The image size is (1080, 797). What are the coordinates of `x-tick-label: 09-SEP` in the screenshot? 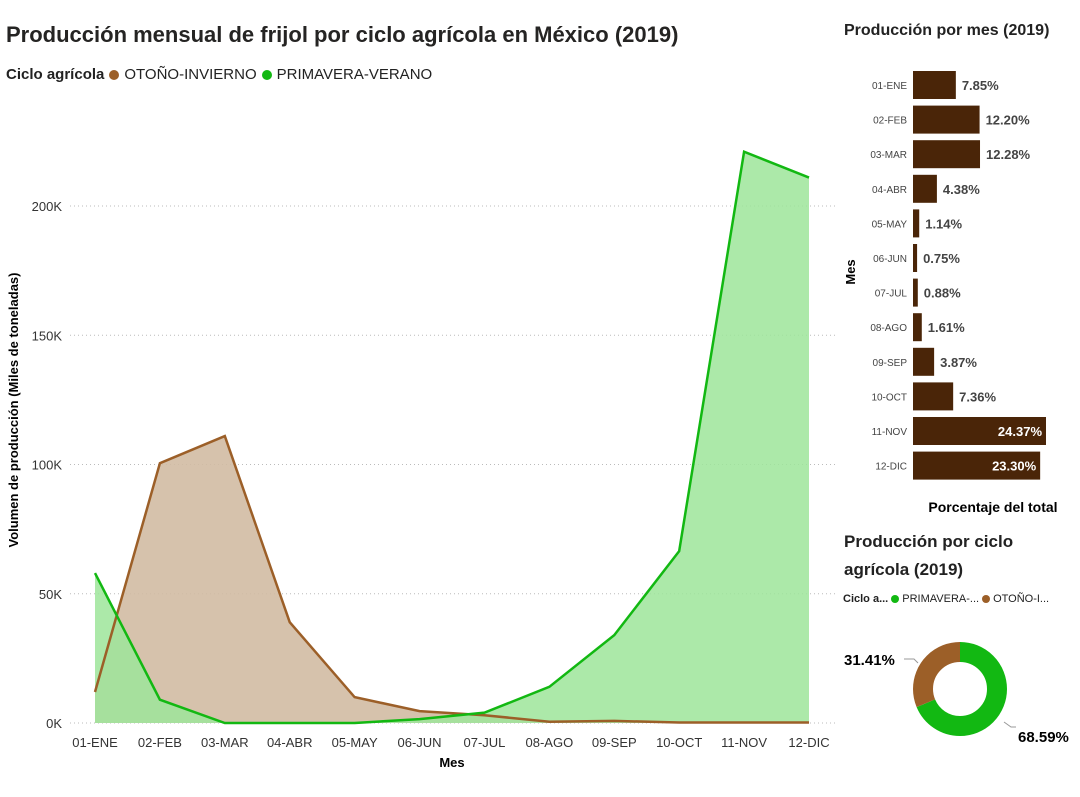 It's located at (614, 742).